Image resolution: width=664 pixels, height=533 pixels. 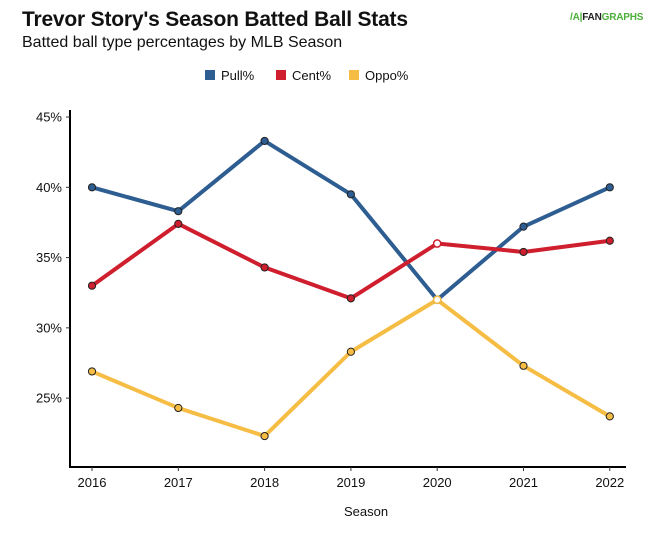 What do you see at coordinates (49, 398) in the screenshot?
I see `y-tick-label: 25%` at bounding box center [49, 398].